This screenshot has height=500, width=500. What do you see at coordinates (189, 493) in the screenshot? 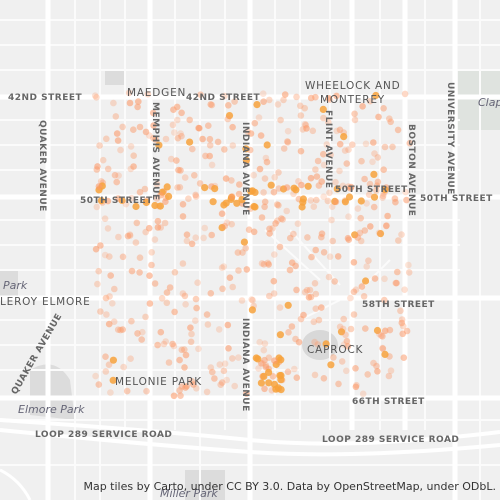
I see `park-label: Miller Park` at bounding box center [189, 493].